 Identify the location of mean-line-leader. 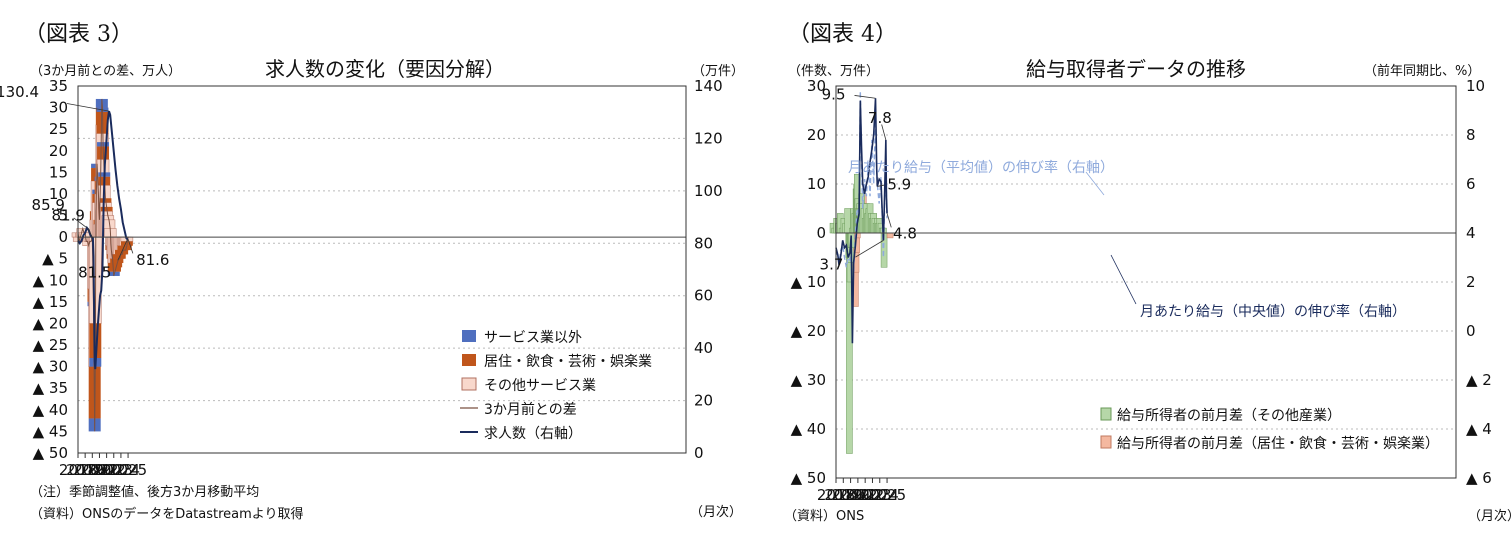
(1095, 183).